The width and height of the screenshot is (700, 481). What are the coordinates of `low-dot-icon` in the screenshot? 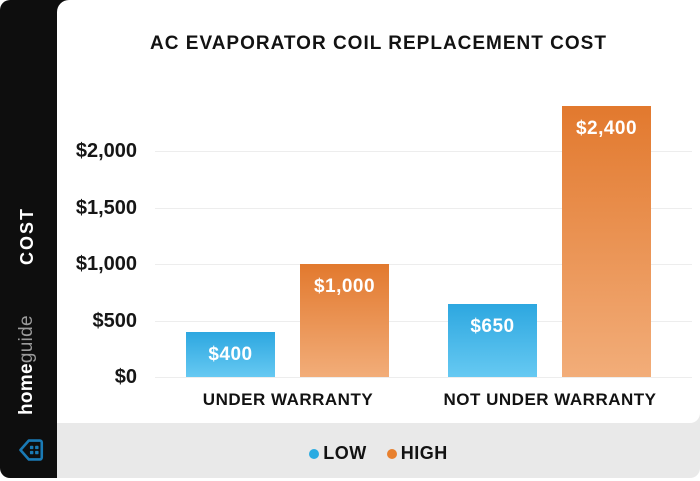 It's located at (314, 453).